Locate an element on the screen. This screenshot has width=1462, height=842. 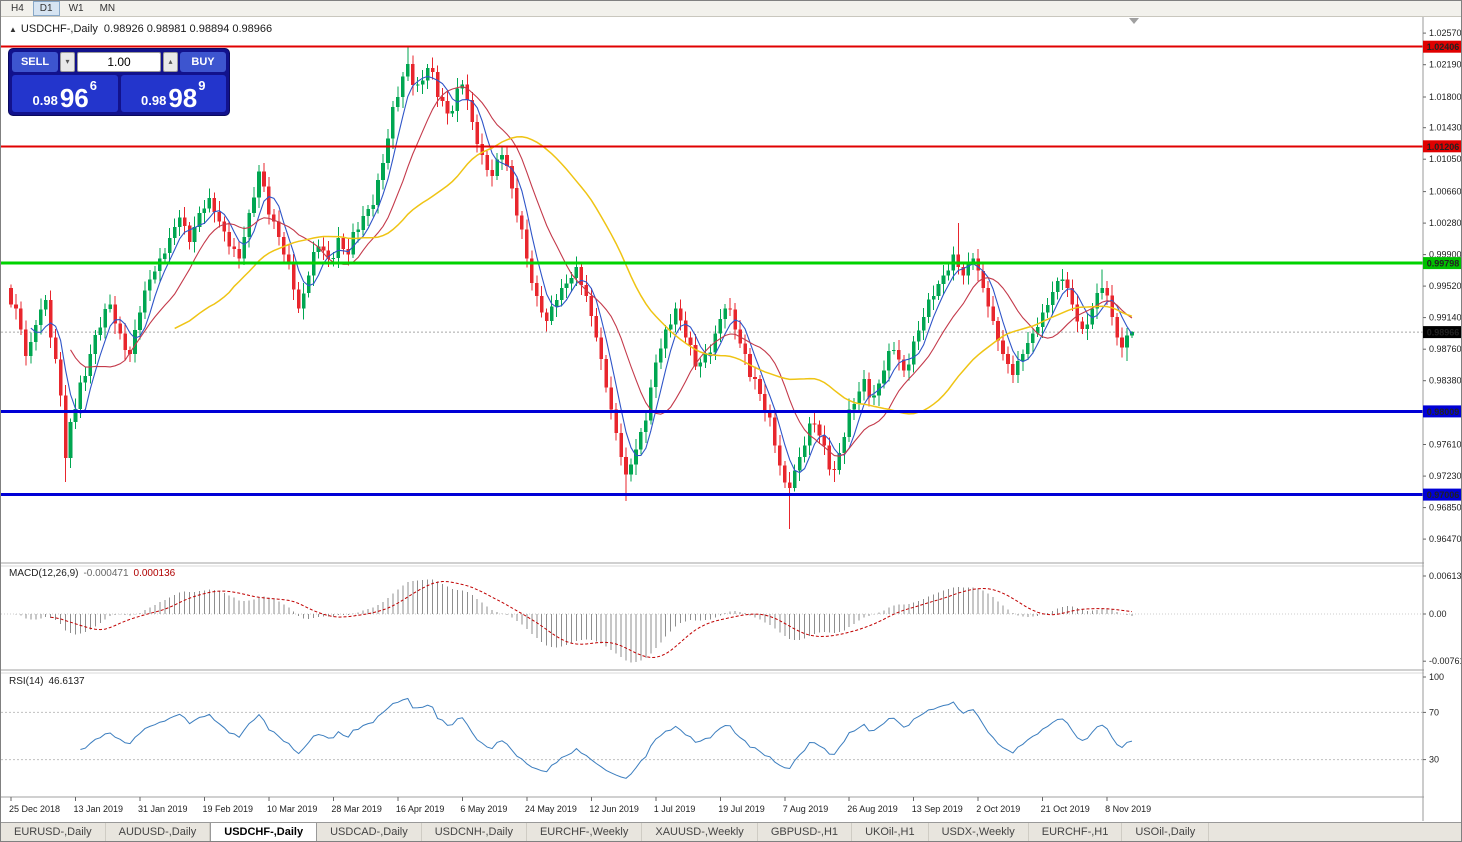
svg-text: 0.98009 is located at coordinates (1443, 412).